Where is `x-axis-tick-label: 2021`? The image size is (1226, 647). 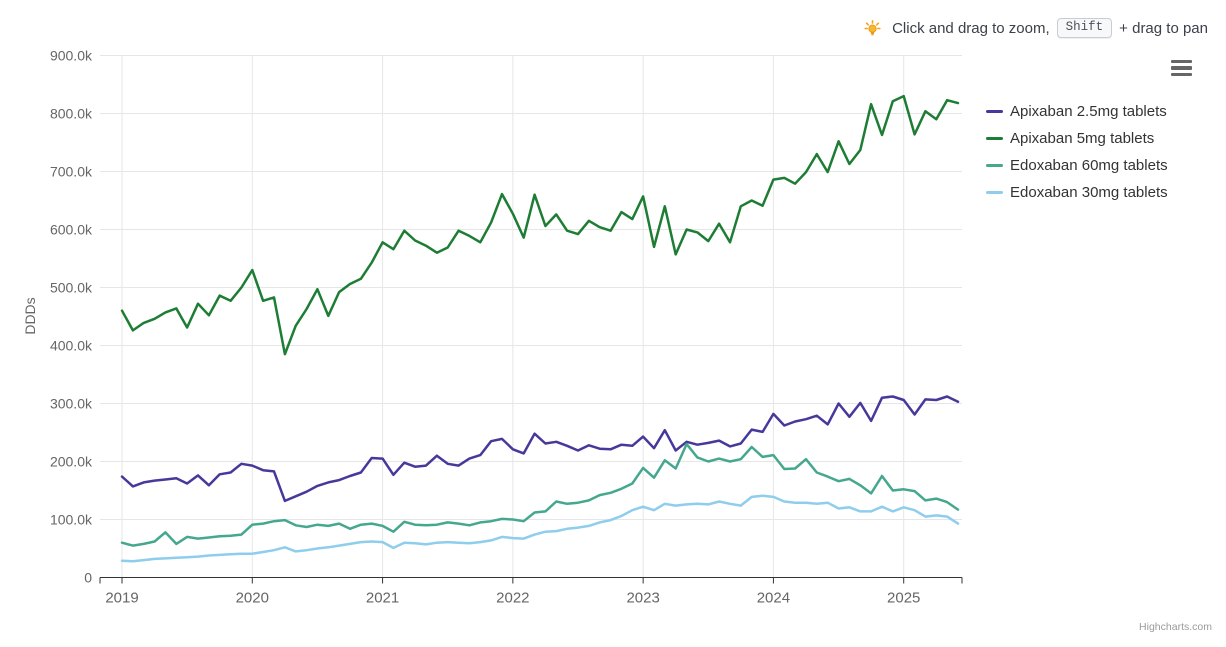
x-axis-tick-label: 2021 is located at coordinates (382, 598).